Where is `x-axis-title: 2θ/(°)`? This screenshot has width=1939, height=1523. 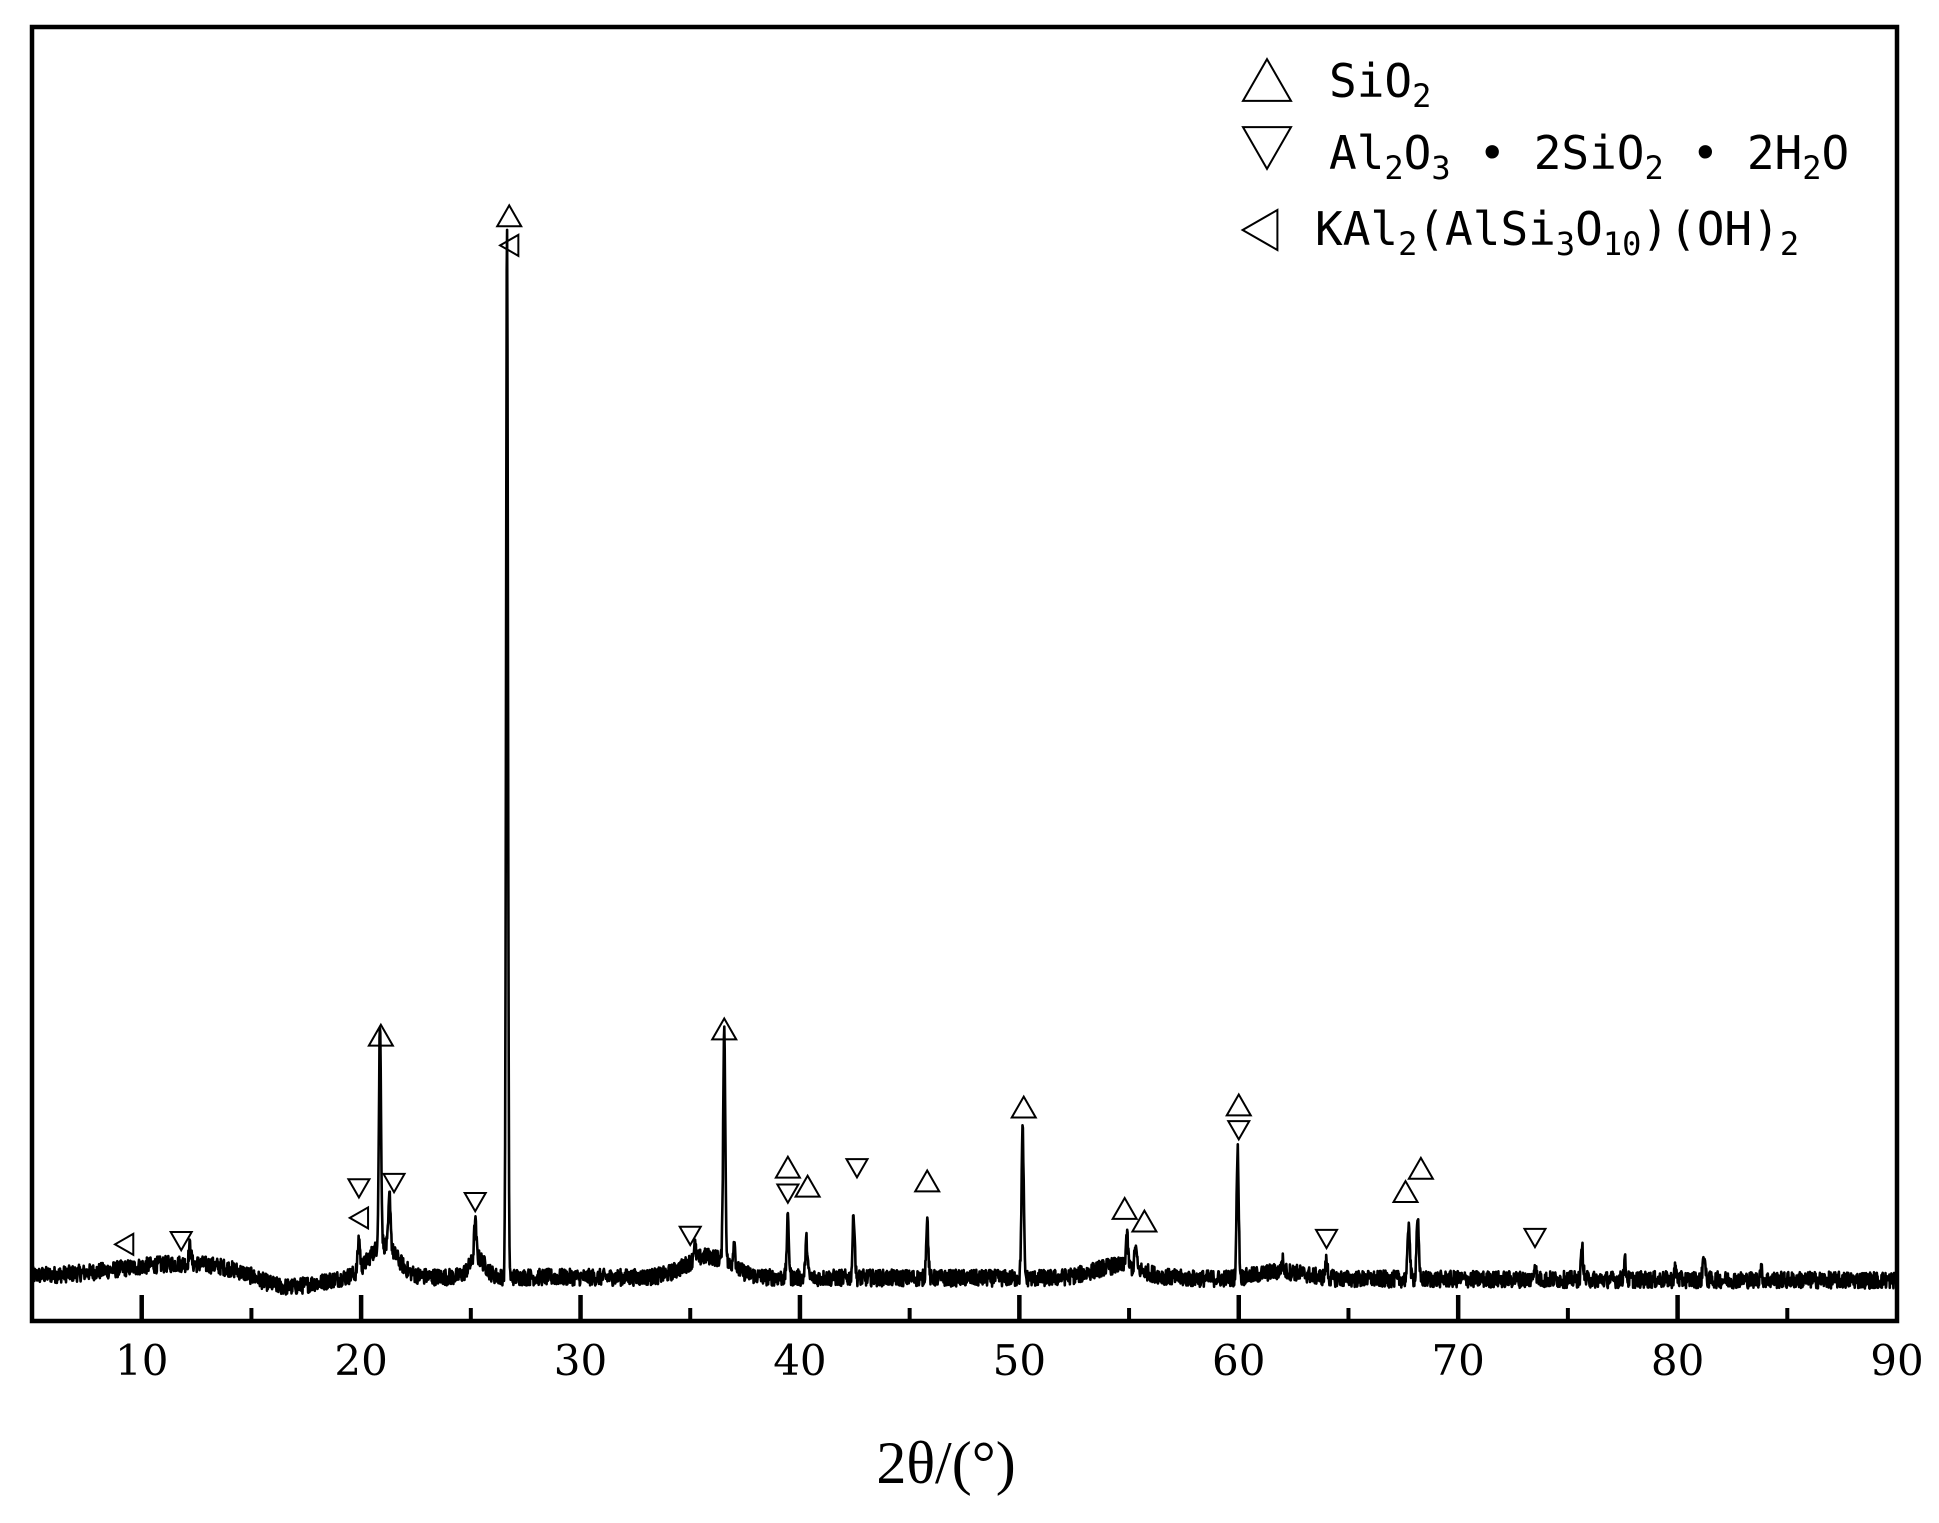 x-axis-title: 2θ/(°) is located at coordinates (945, 1463).